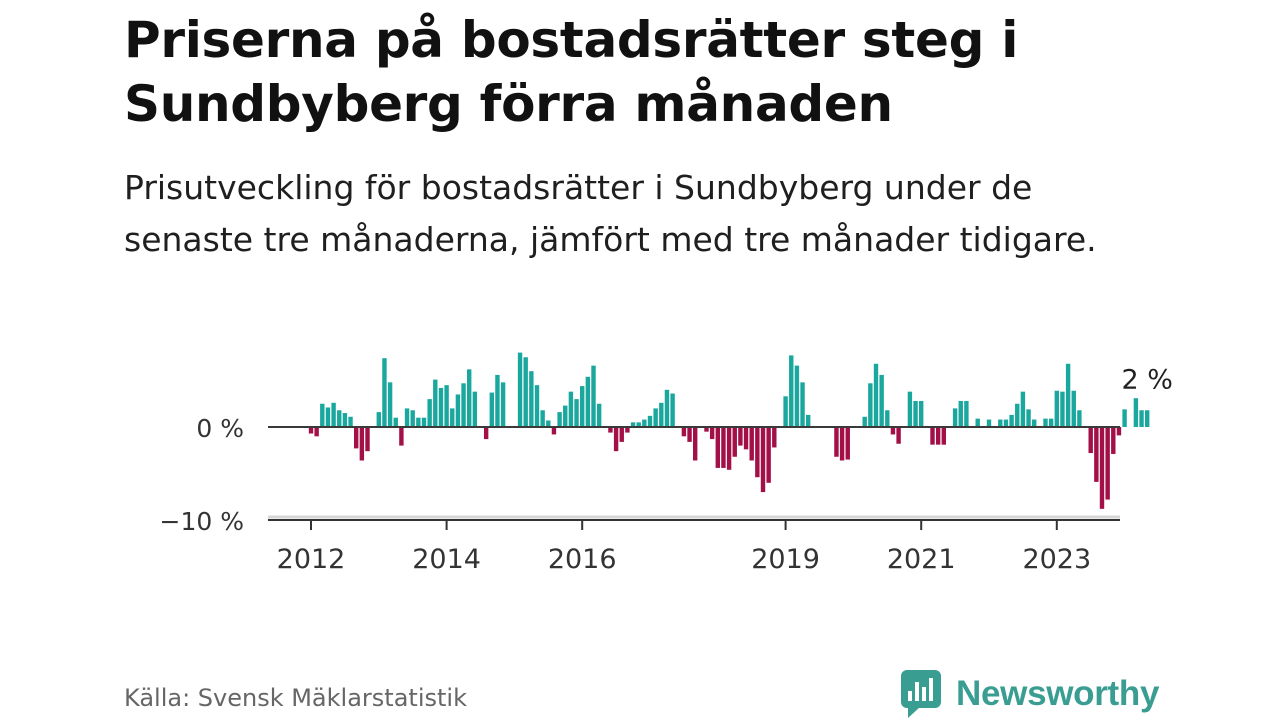  I want to click on axes, so click(694, 478).